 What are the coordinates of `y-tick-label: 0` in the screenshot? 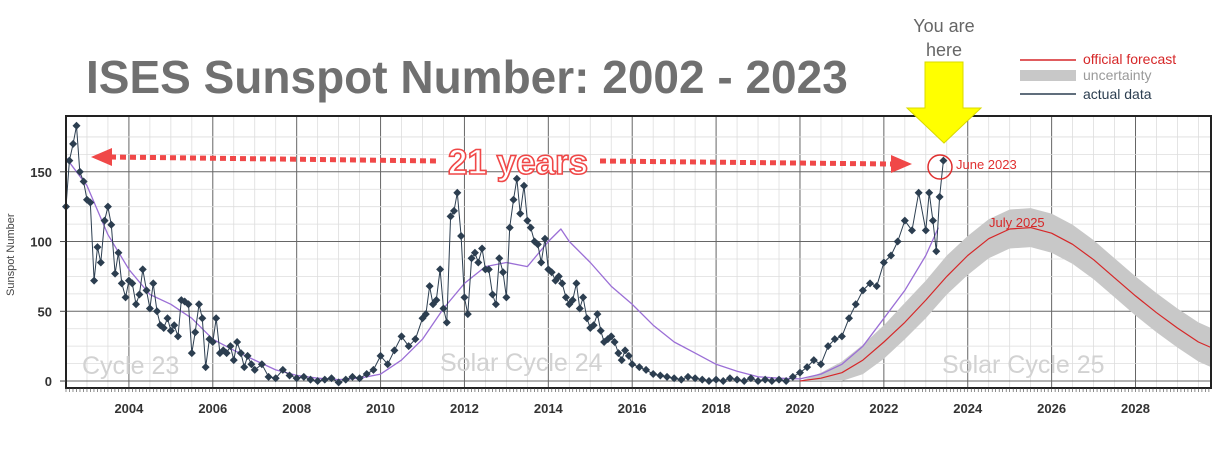 It's located at (48, 381).